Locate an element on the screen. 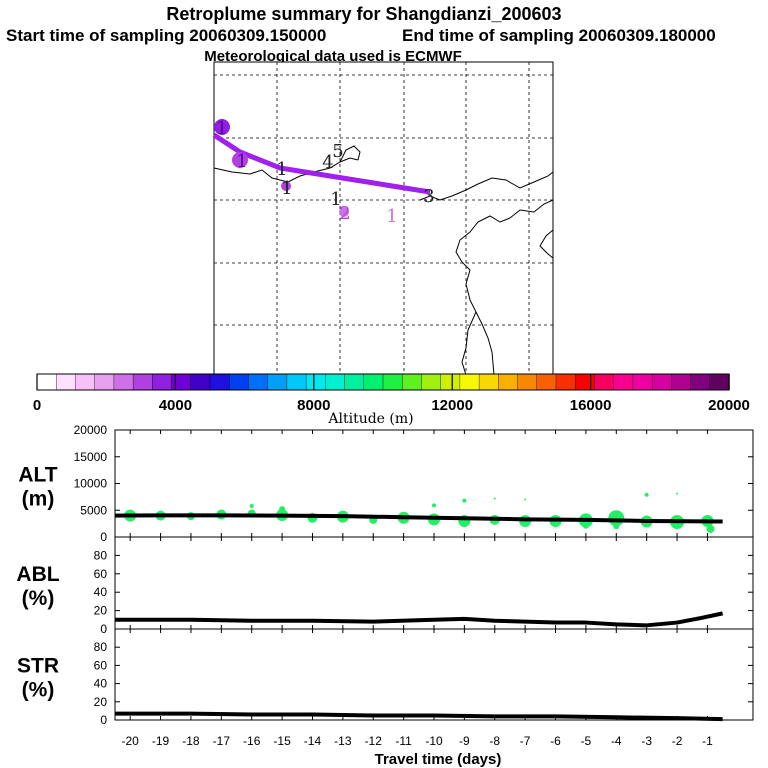 The image size is (768, 768). x-tick-label: -4 is located at coordinates (616, 741).